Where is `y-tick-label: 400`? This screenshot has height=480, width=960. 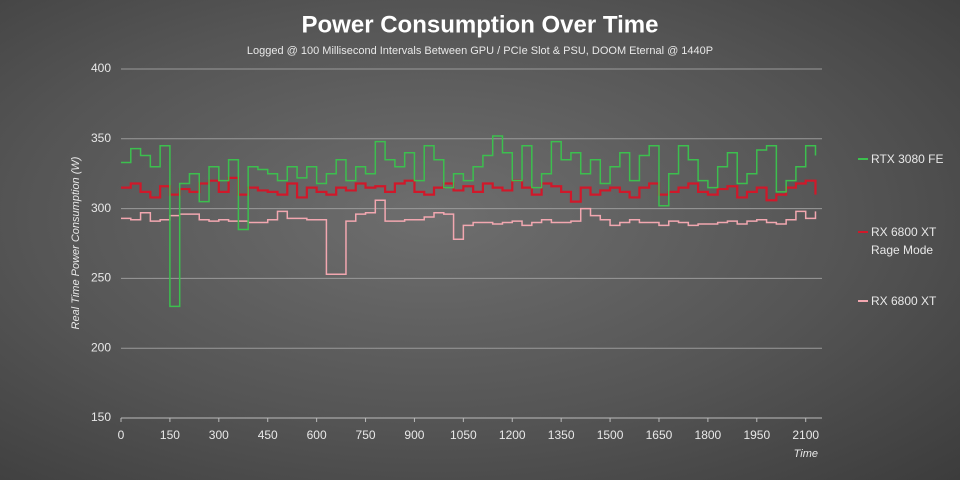
y-tick-label: 400 is located at coordinates (101, 68).